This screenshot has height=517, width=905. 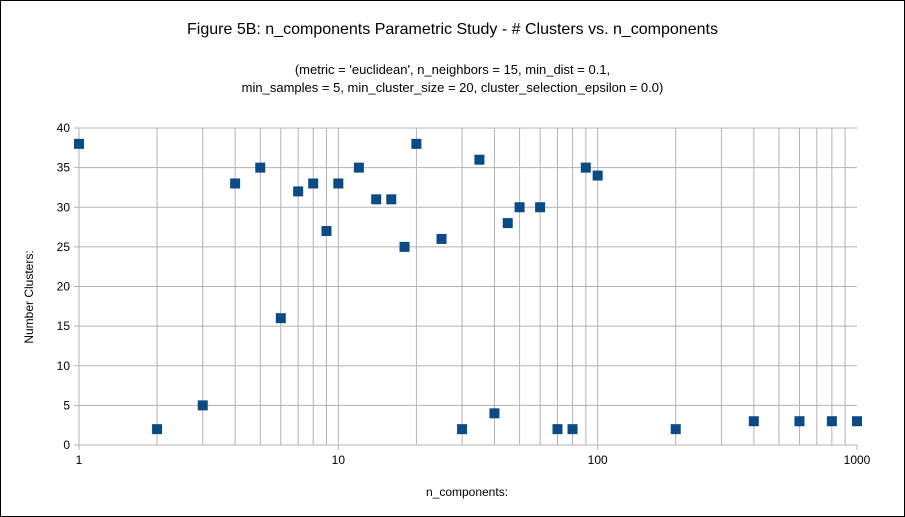 What do you see at coordinates (64, 287) in the screenshot?
I see `y-tick-label: 20` at bounding box center [64, 287].